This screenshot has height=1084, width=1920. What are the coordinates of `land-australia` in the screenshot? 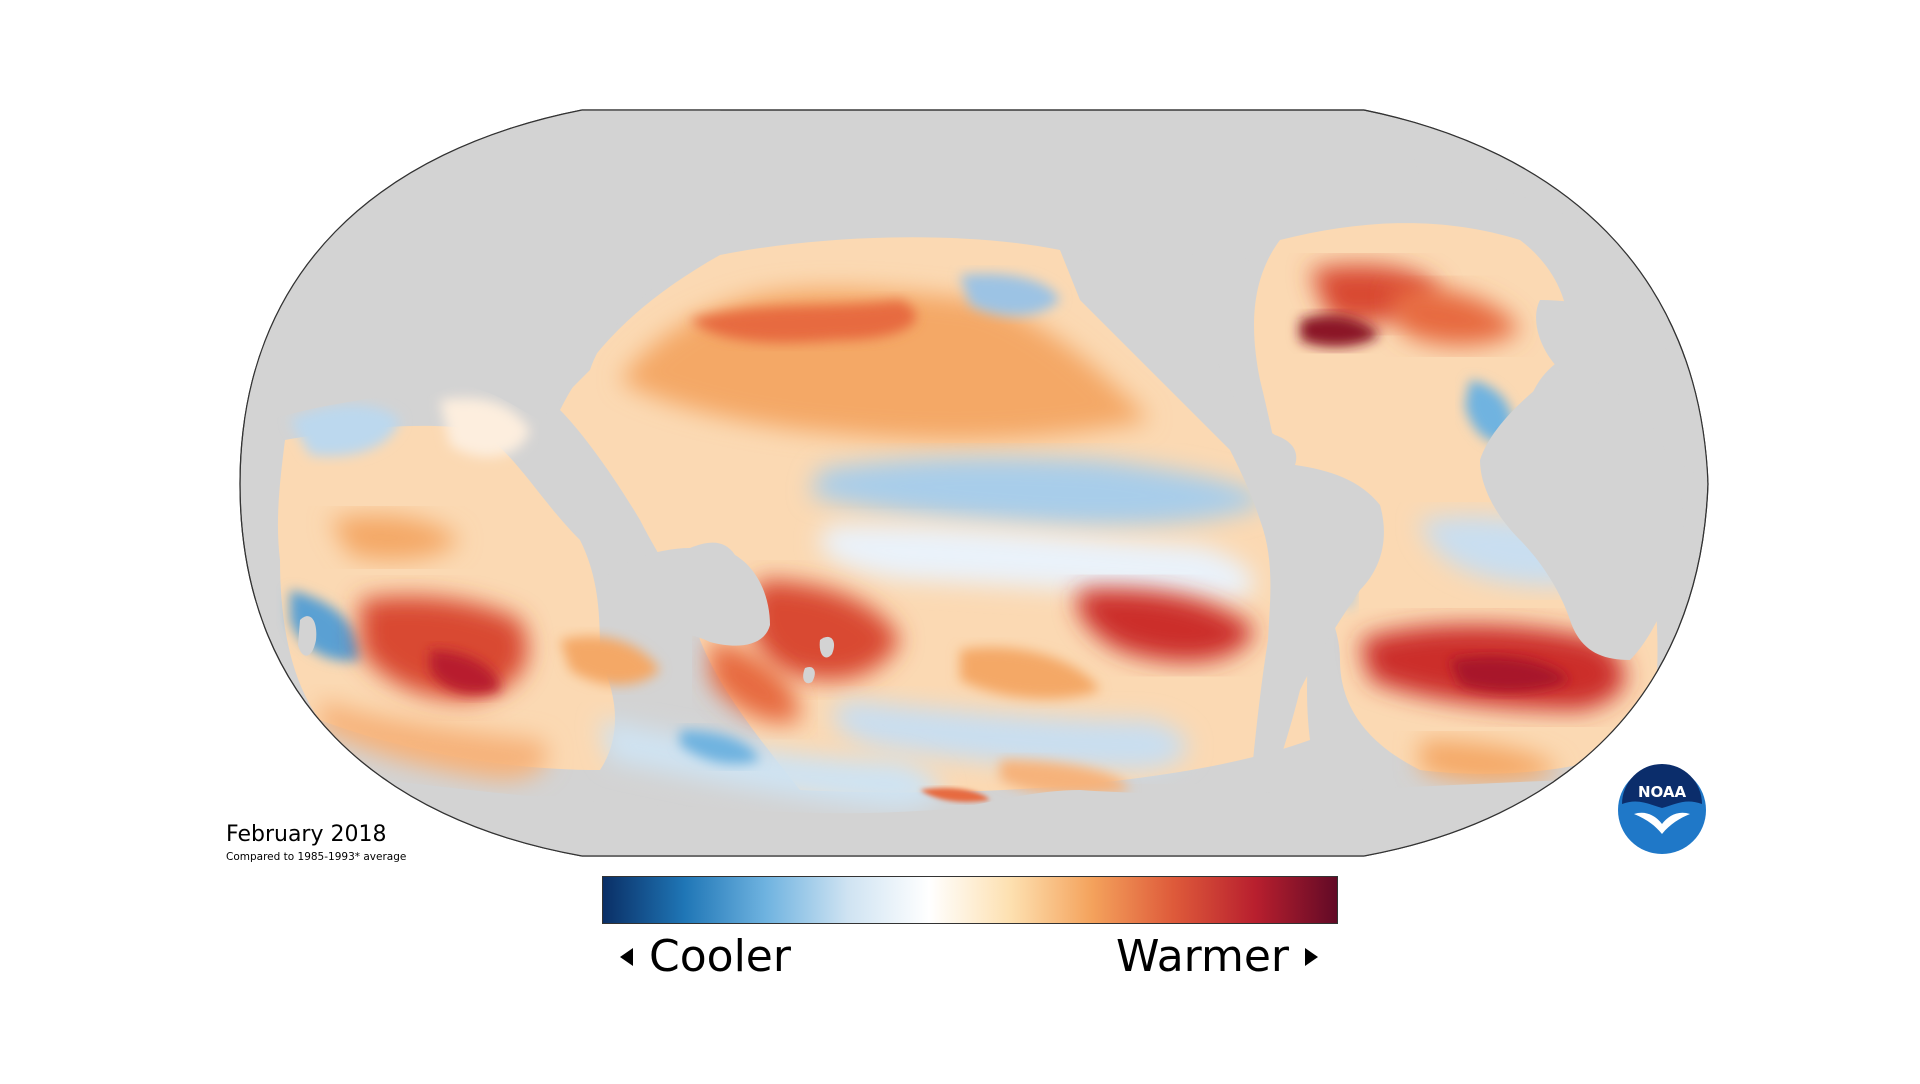 It's located at (684, 594).